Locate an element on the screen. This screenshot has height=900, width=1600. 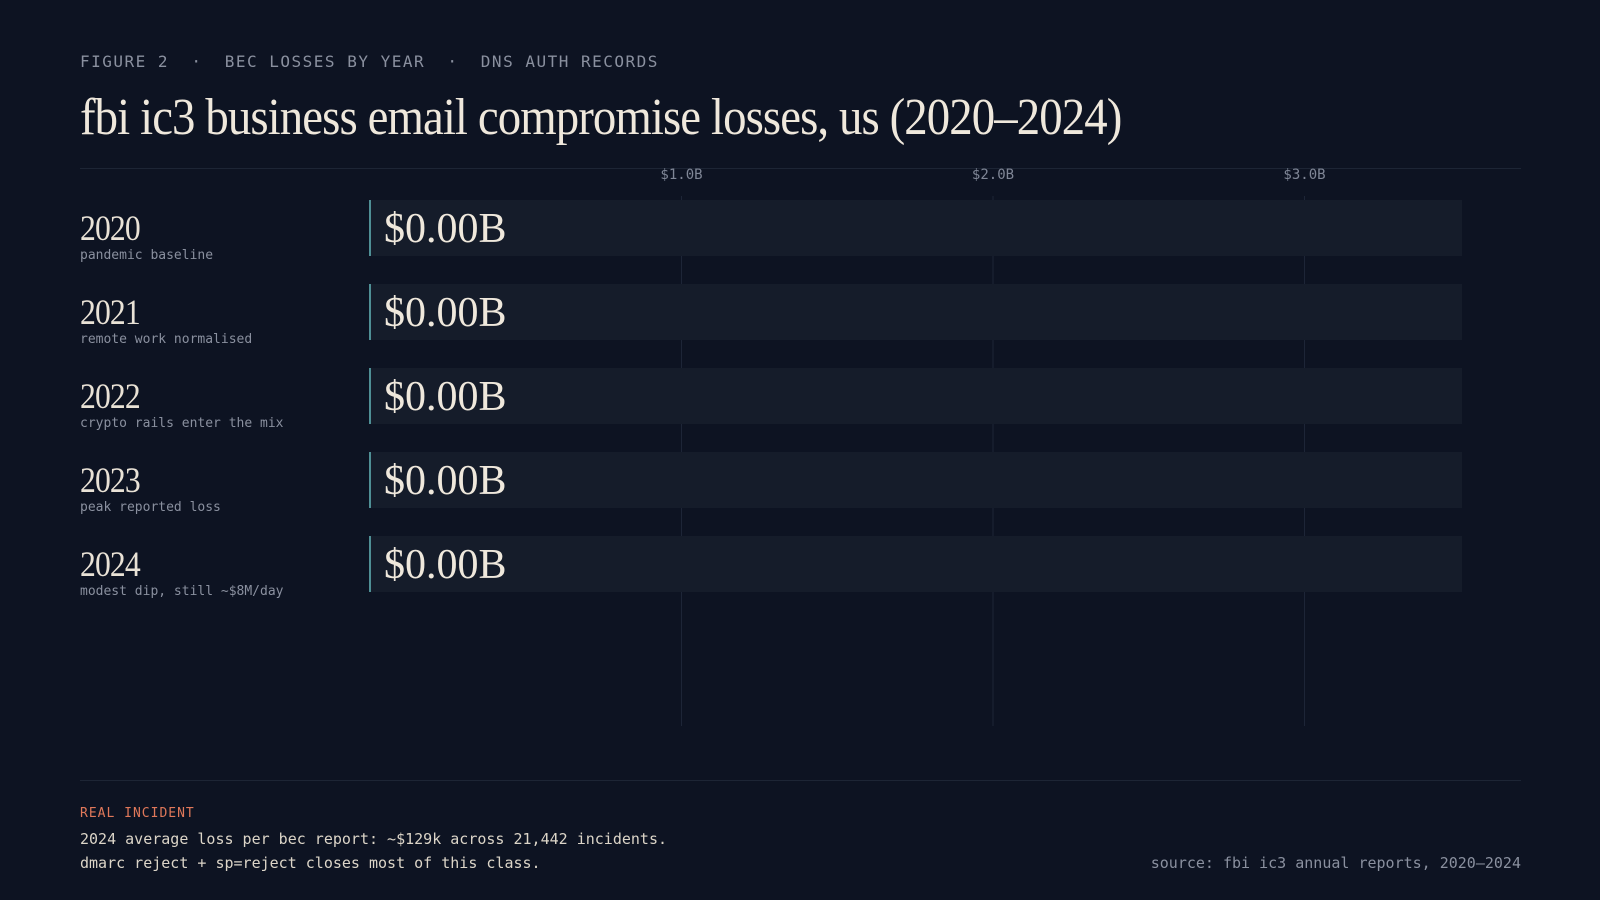
row-label-2024: 2024 modest dip, still ~$8M/day is located at coordinates (182, 572).